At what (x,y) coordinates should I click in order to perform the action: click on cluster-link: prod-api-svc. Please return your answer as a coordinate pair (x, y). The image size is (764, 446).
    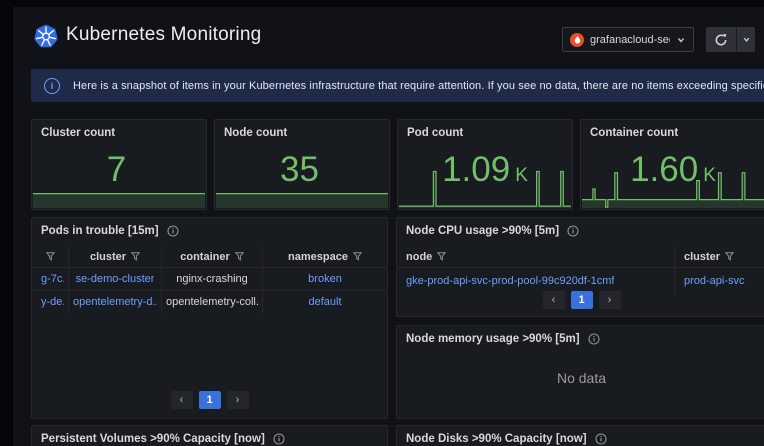
    Looking at the image, I should click on (714, 281).